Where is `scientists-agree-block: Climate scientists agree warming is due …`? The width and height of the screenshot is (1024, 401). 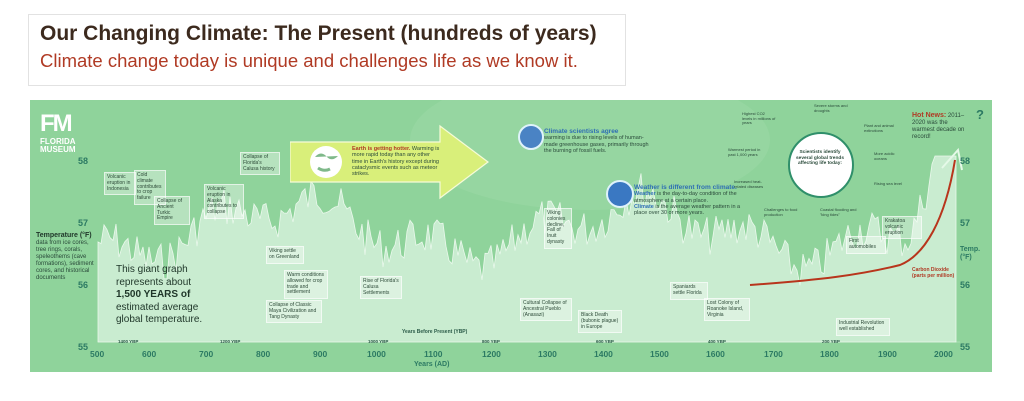
scientists-agree-block: Climate scientists agree warming is due … is located at coordinates (599, 141).